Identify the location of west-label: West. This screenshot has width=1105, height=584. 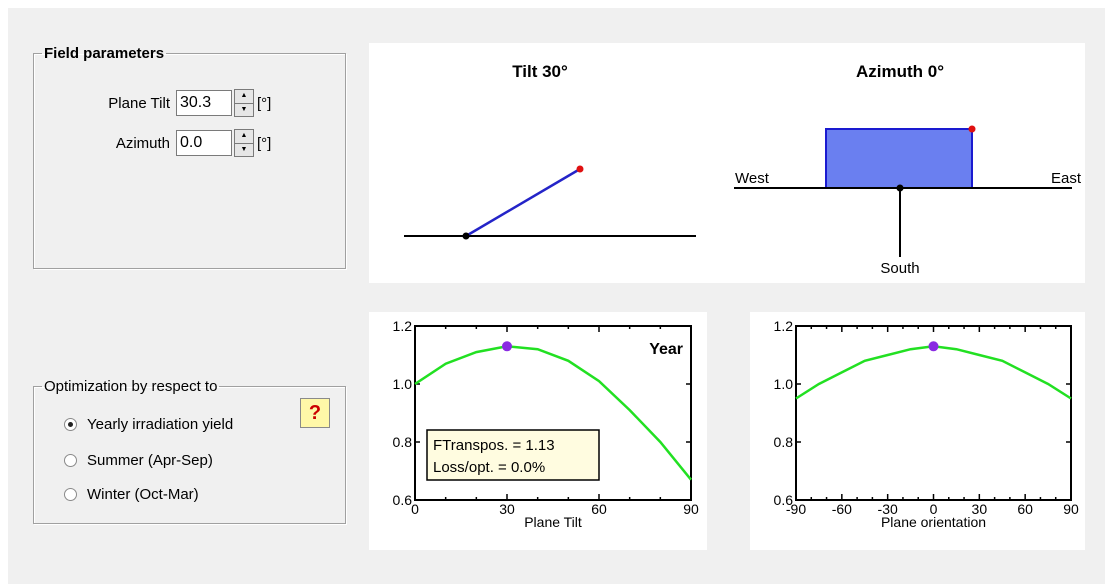
(752, 178).